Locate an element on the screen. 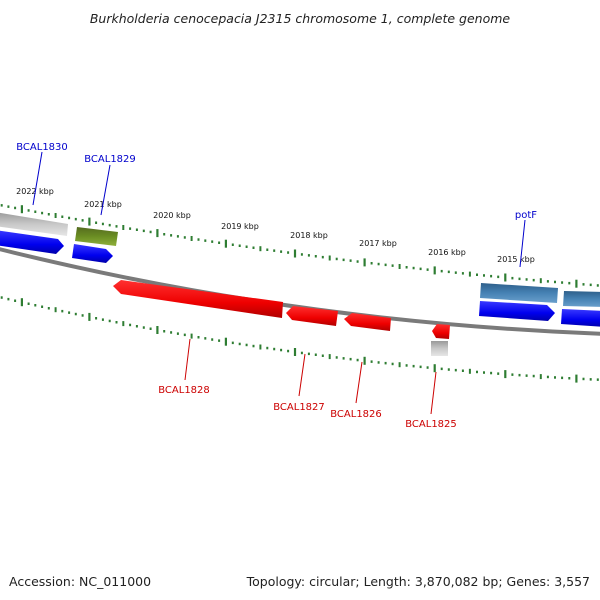 This screenshot has width=600, height=600. leader-bcal1830 is located at coordinates (37, 178).